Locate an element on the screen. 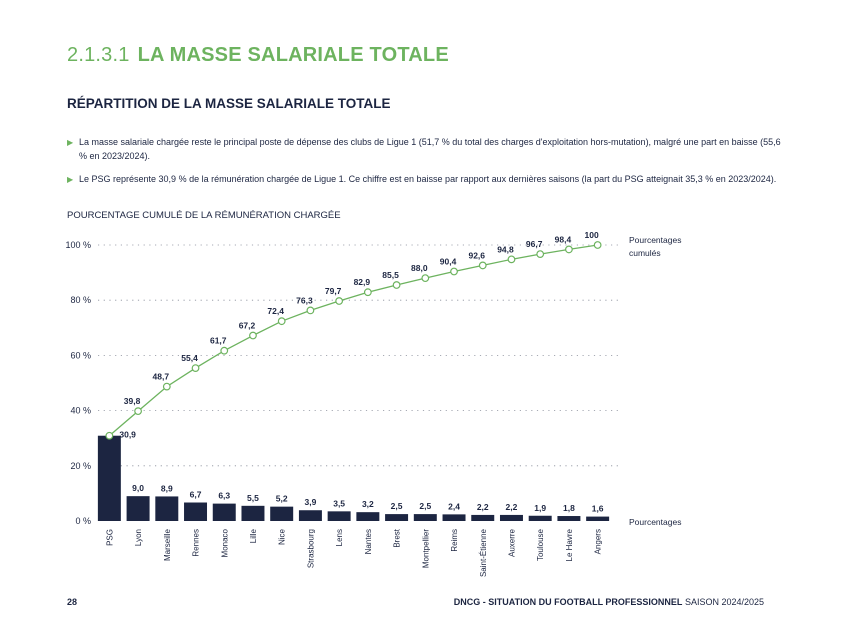 The height and width of the screenshot is (627, 864). y-tick-label: 80 % is located at coordinates (80, 300).